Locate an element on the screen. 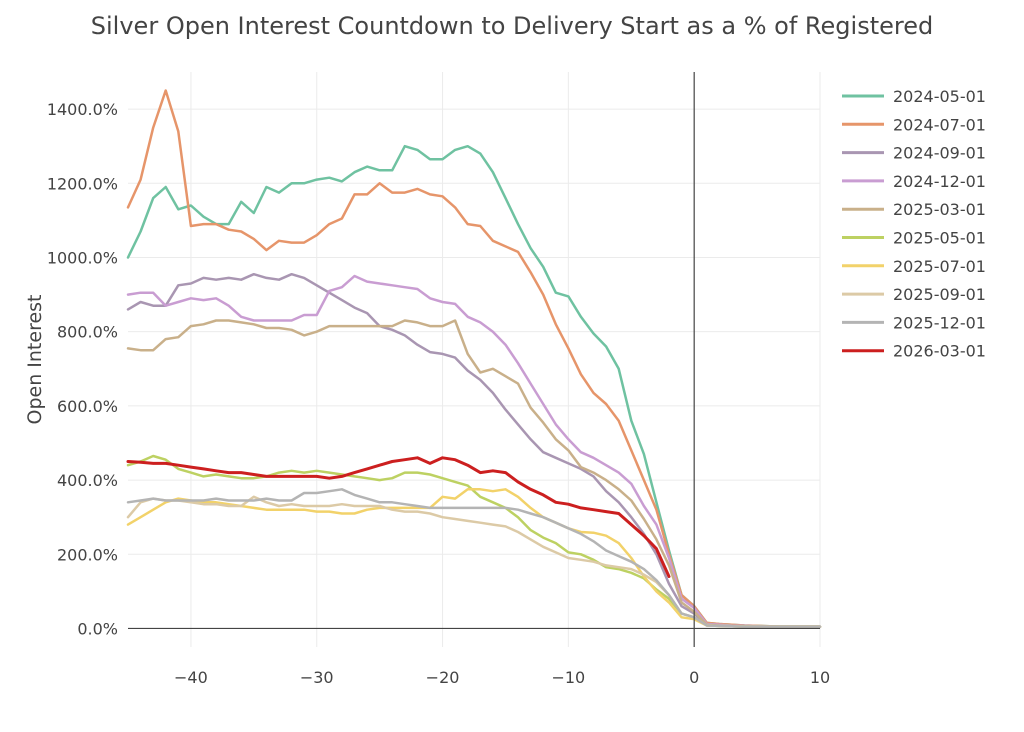  legend-label: 2025-05-01 is located at coordinates (939, 238).